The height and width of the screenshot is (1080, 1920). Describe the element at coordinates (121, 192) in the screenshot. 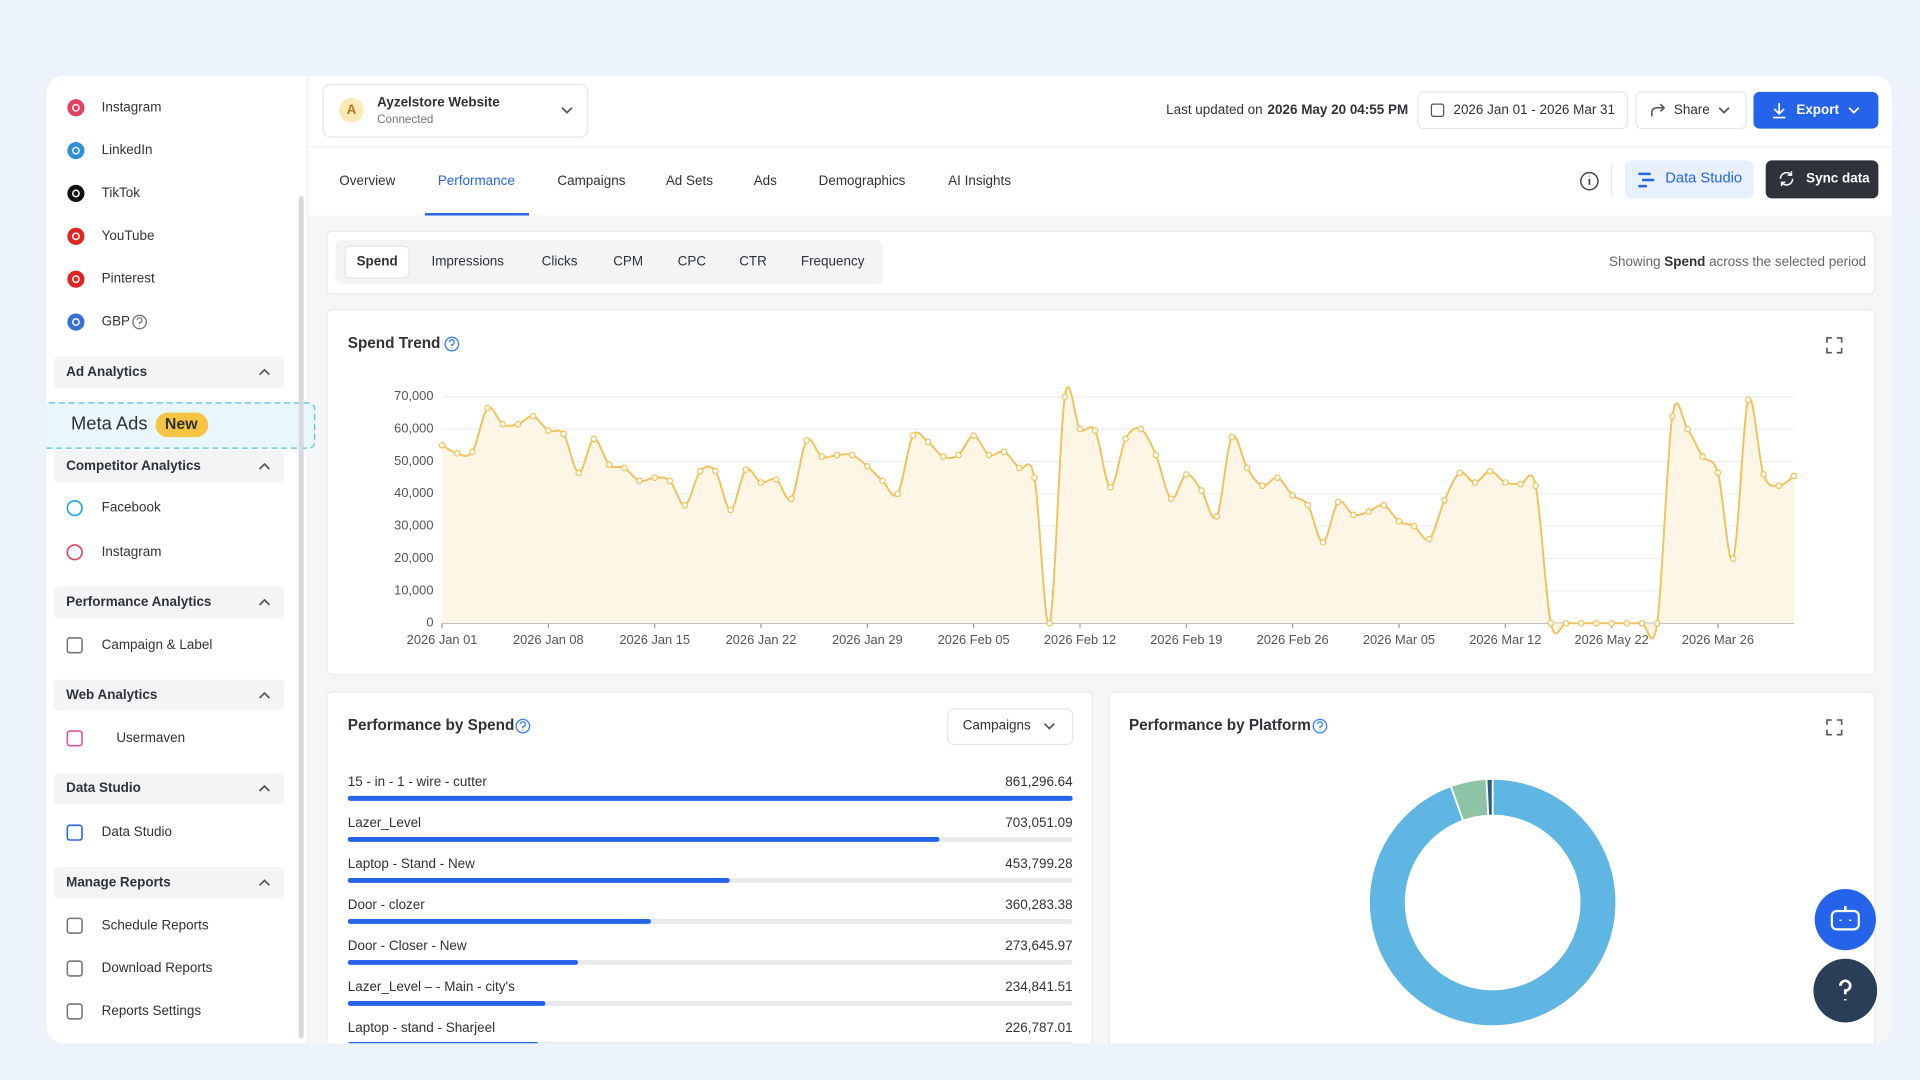

I see `sidebar-item: TikTok` at that location.